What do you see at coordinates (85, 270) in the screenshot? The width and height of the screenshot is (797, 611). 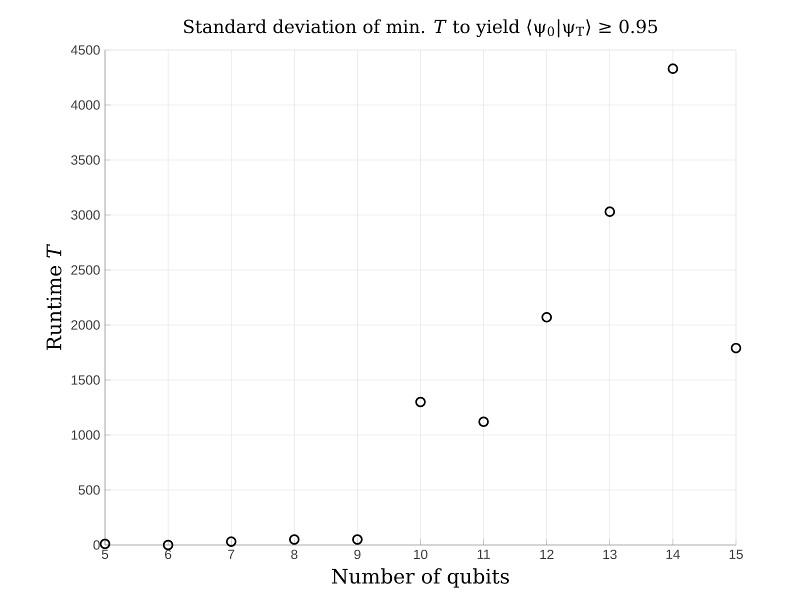 I see `y-tick-label: 2500` at bounding box center [85, 270].